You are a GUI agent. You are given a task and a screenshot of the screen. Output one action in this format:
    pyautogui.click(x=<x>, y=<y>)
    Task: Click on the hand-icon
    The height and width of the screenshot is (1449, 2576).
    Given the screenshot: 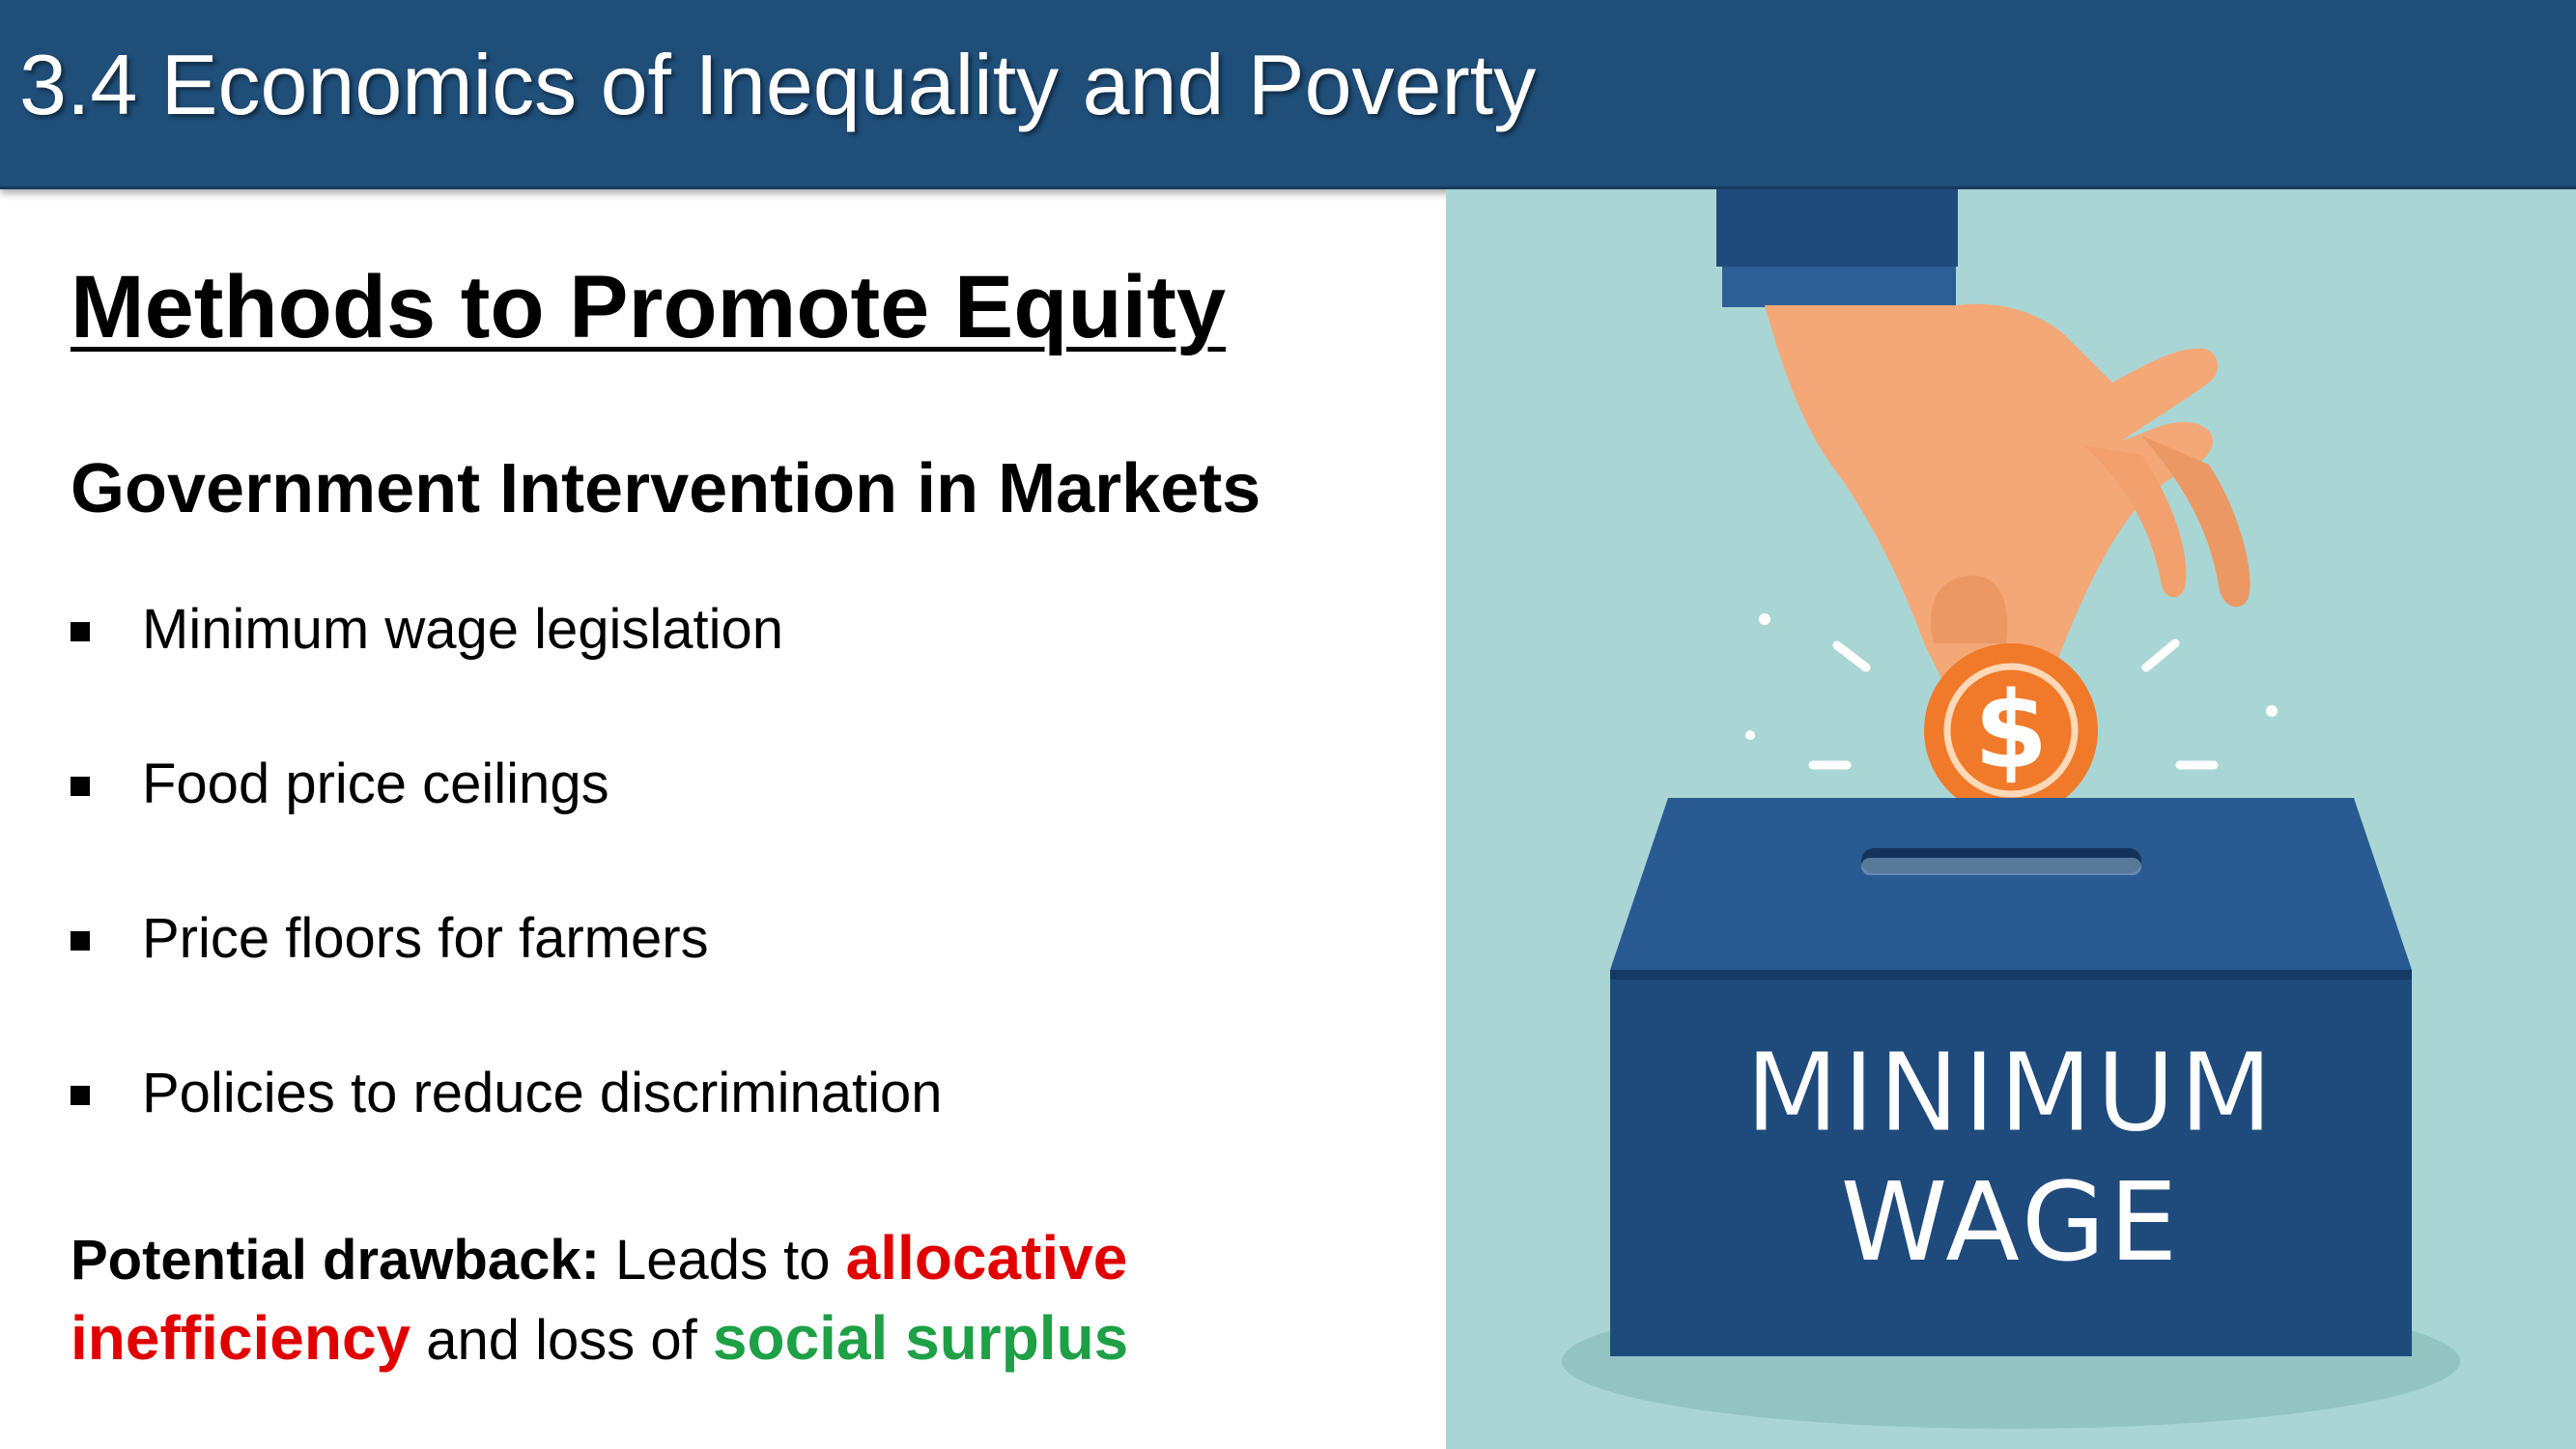 What is the action you would take?
    pyautogui.click(x=2007, y=512)
    